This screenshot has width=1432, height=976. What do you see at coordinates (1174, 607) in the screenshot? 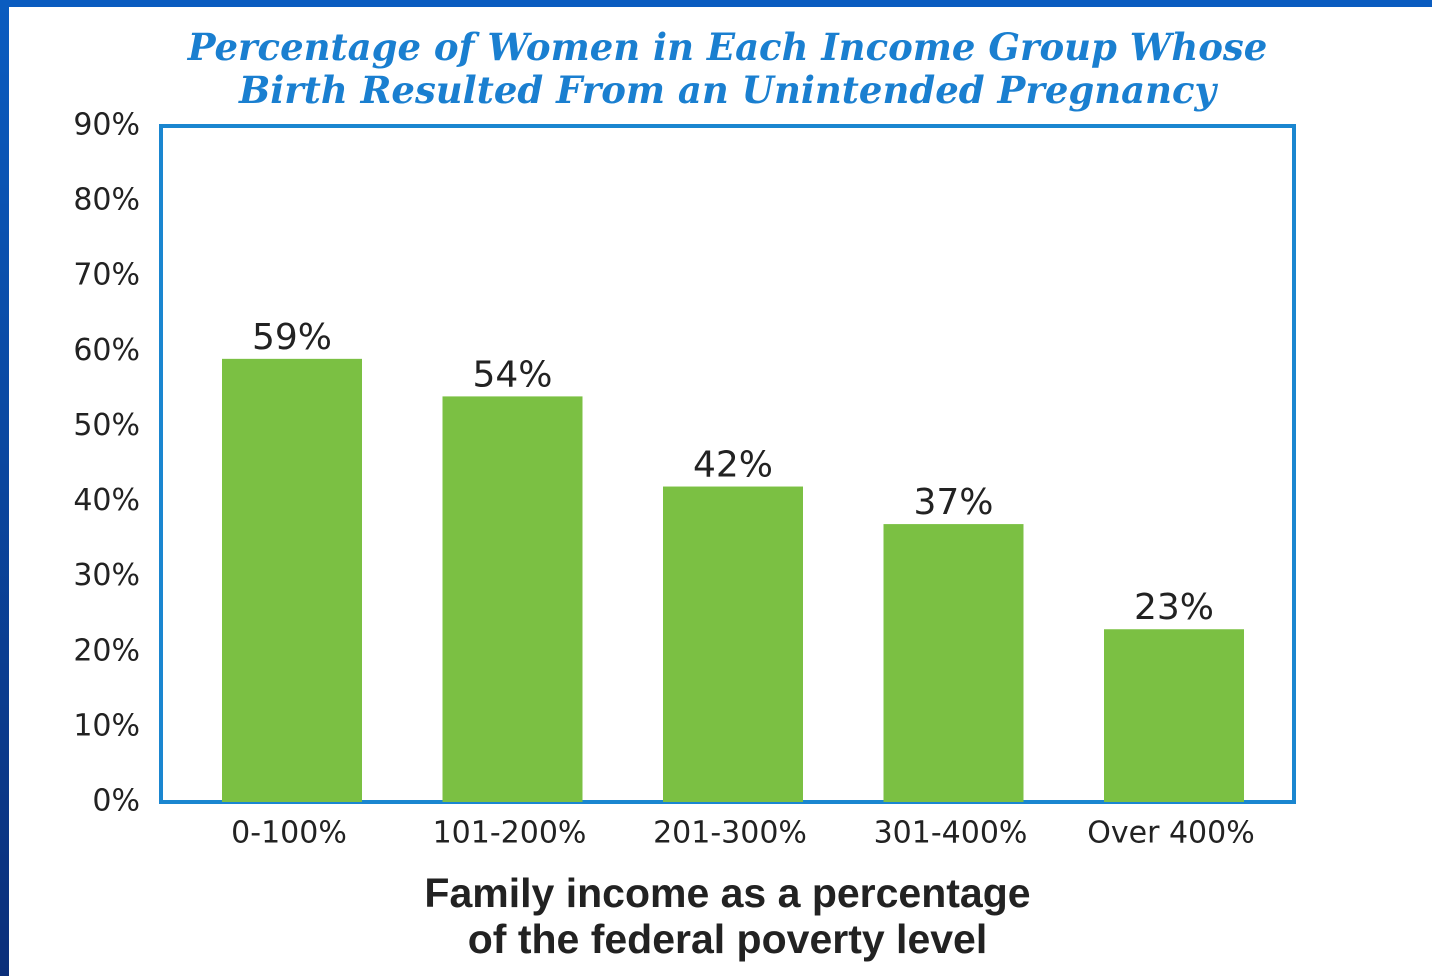
I see `value-label: 23%` at bounding box center [1174, 607].